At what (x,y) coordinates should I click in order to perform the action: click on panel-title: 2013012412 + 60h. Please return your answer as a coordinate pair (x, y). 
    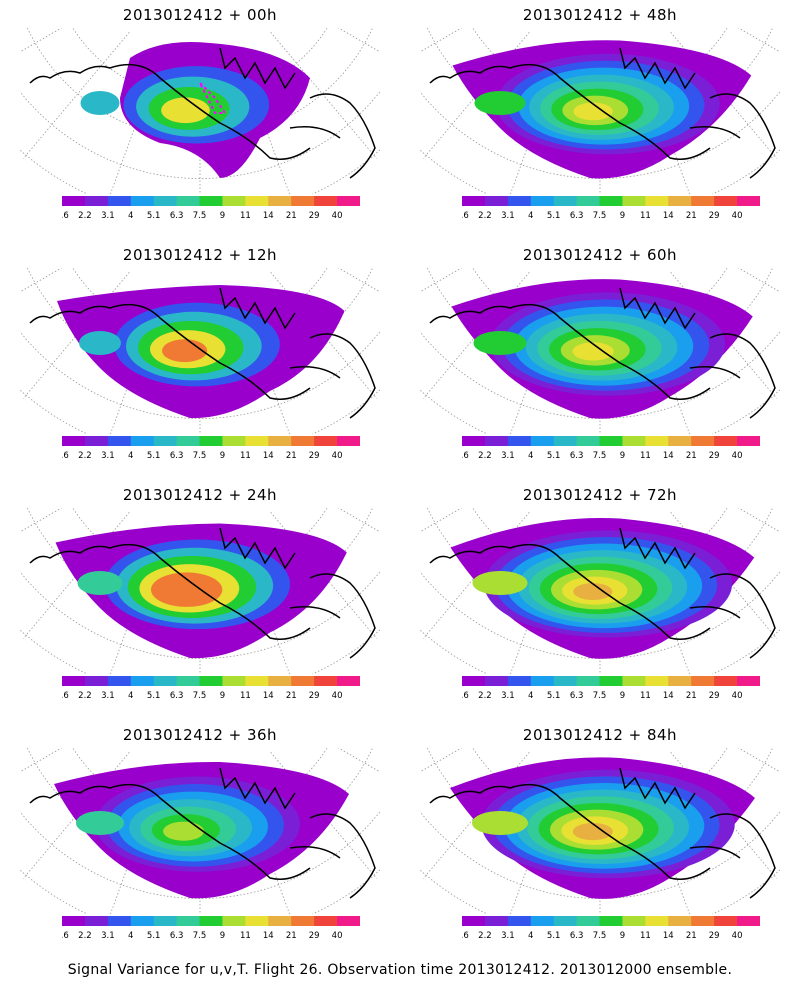
    Looking at the image, I should click on (600, 255).